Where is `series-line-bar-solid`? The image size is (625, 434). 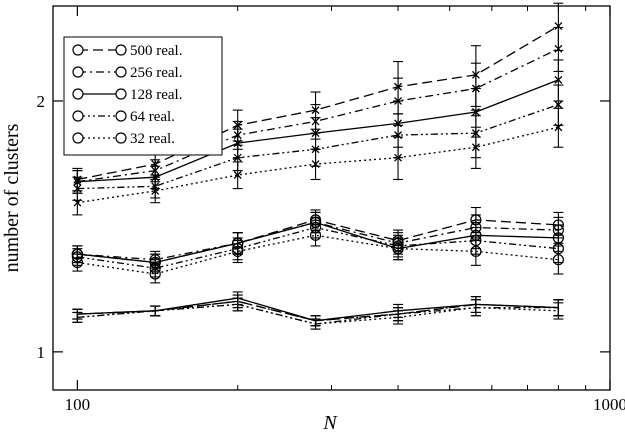
series-line-bar-solid is located at coordinates (318, 309).